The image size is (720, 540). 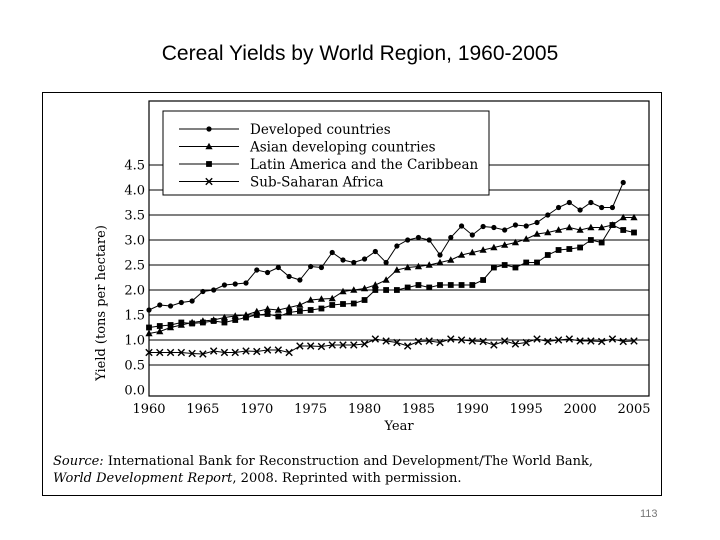 I want to click on legend-marker-developed-countries, so click(x=209, y=129).